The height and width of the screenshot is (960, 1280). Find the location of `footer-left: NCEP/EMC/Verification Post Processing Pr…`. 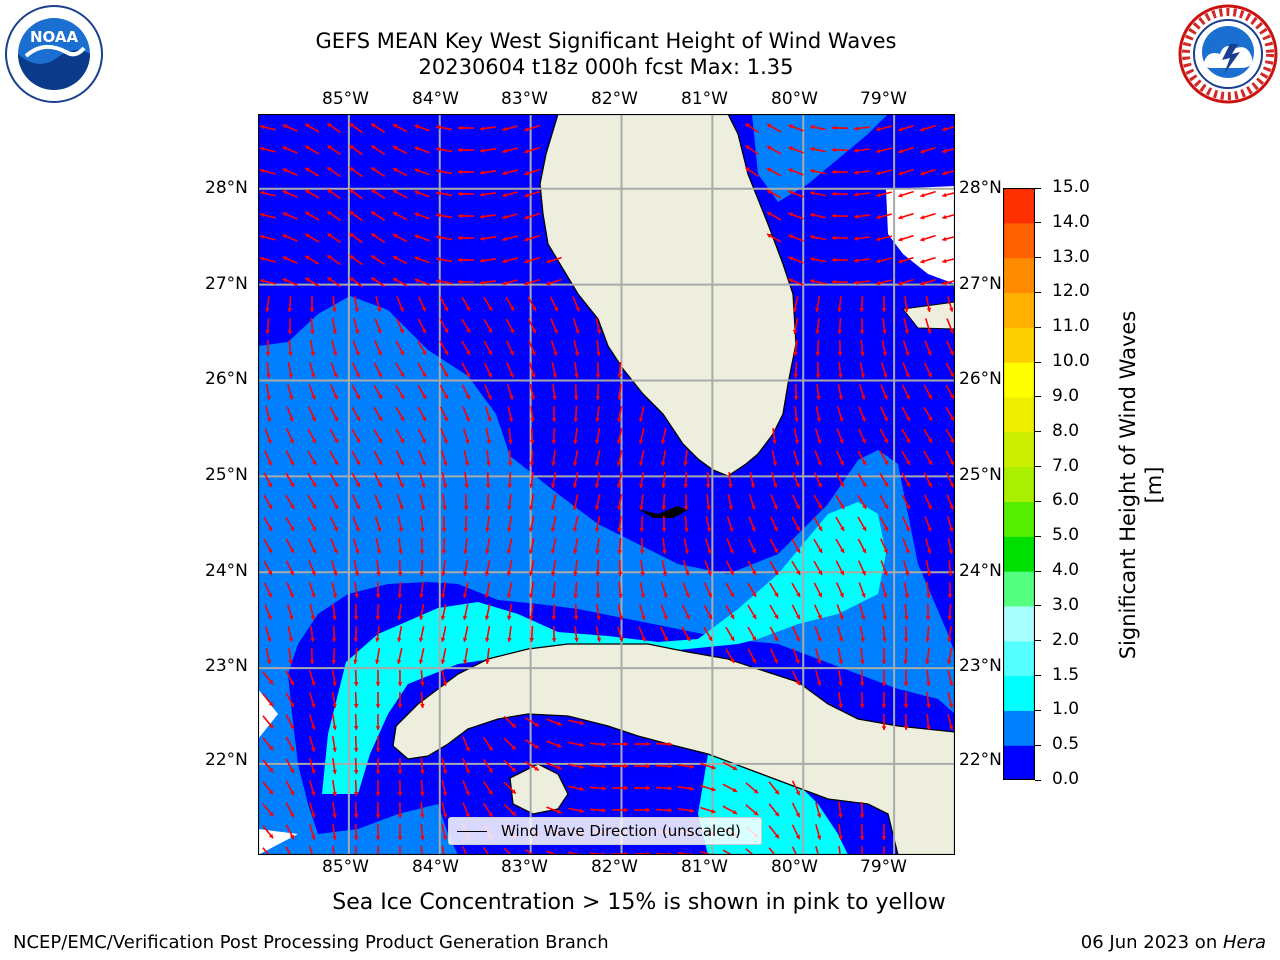

footer-left: NCEP/EMC/Verification Post Processing Pr… is located at coordinates (311, 942).